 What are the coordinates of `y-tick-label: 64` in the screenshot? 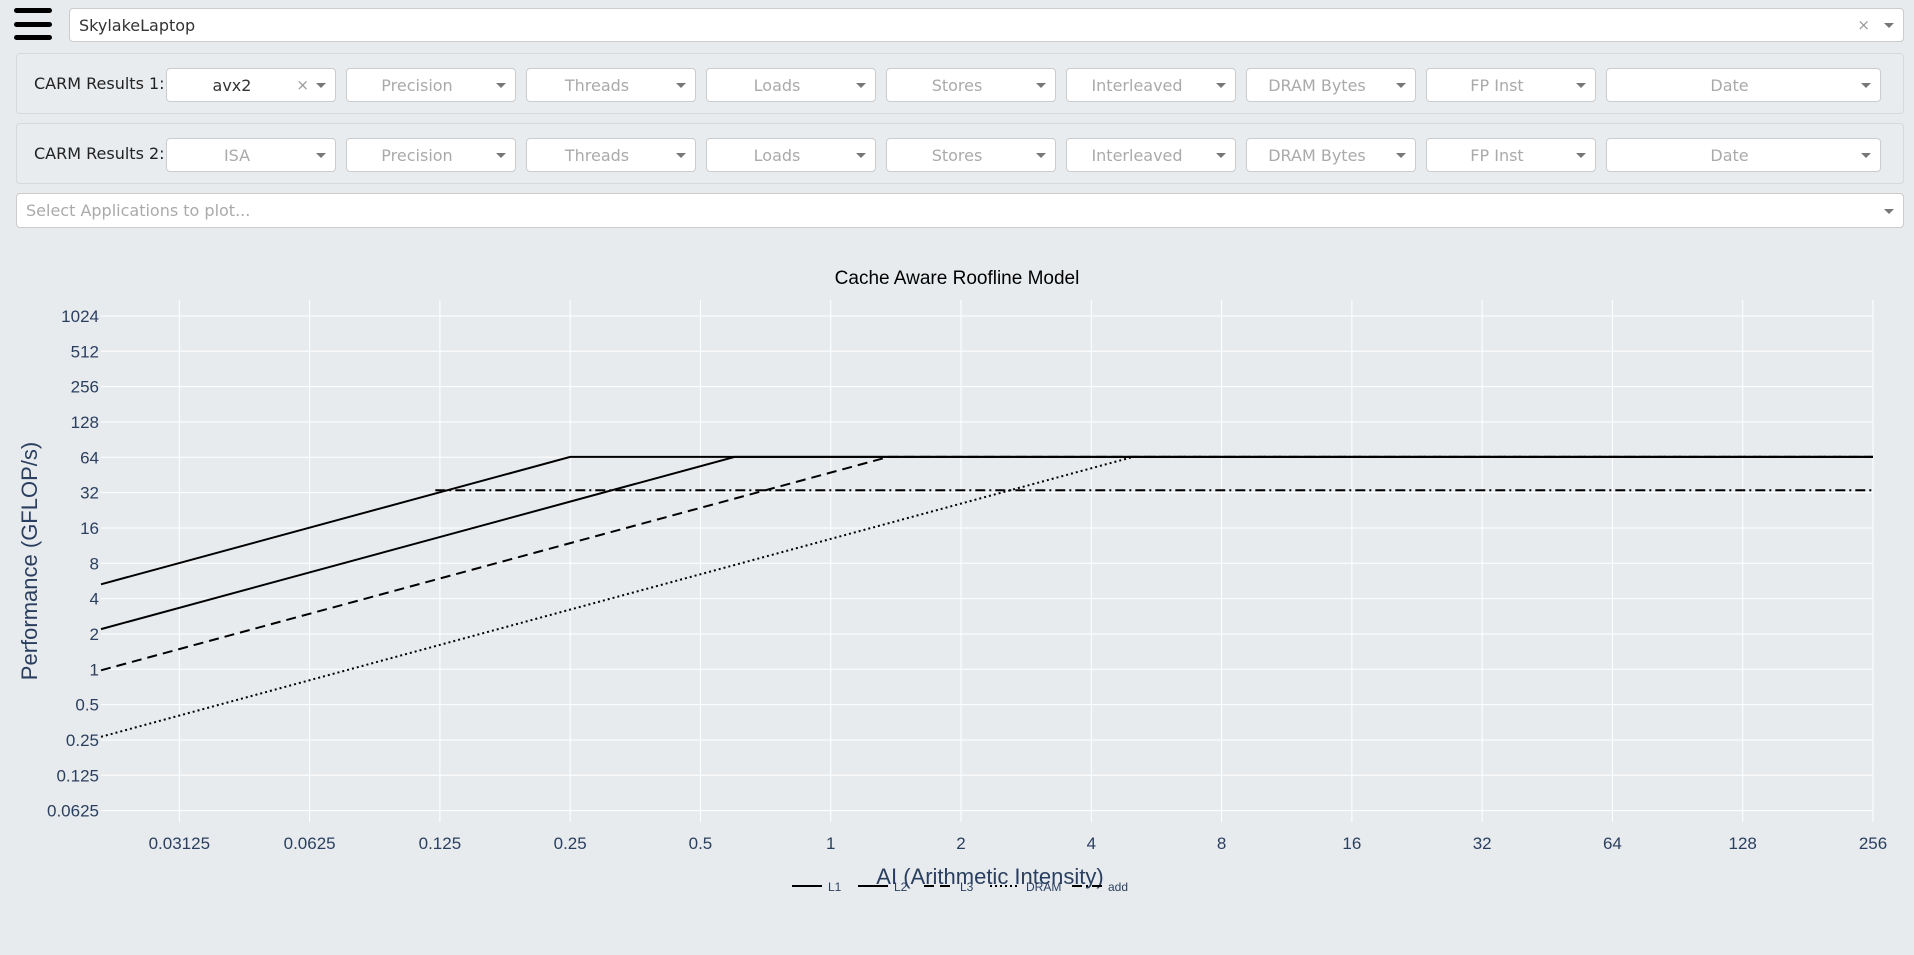 It's located at (89, 457).